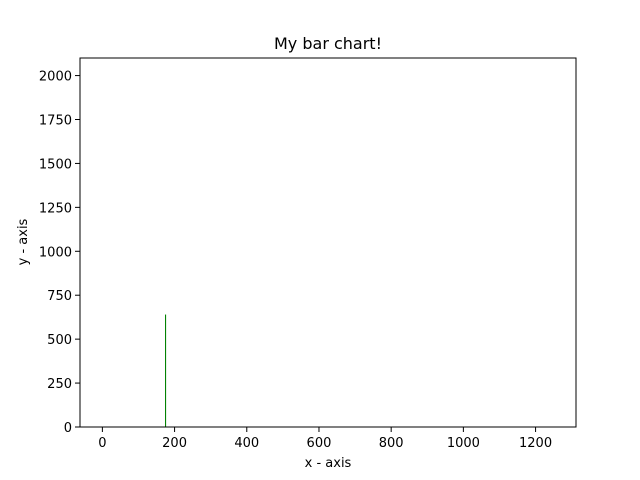  I want to click on x-tick-label-600: 600, so click(319, 443).